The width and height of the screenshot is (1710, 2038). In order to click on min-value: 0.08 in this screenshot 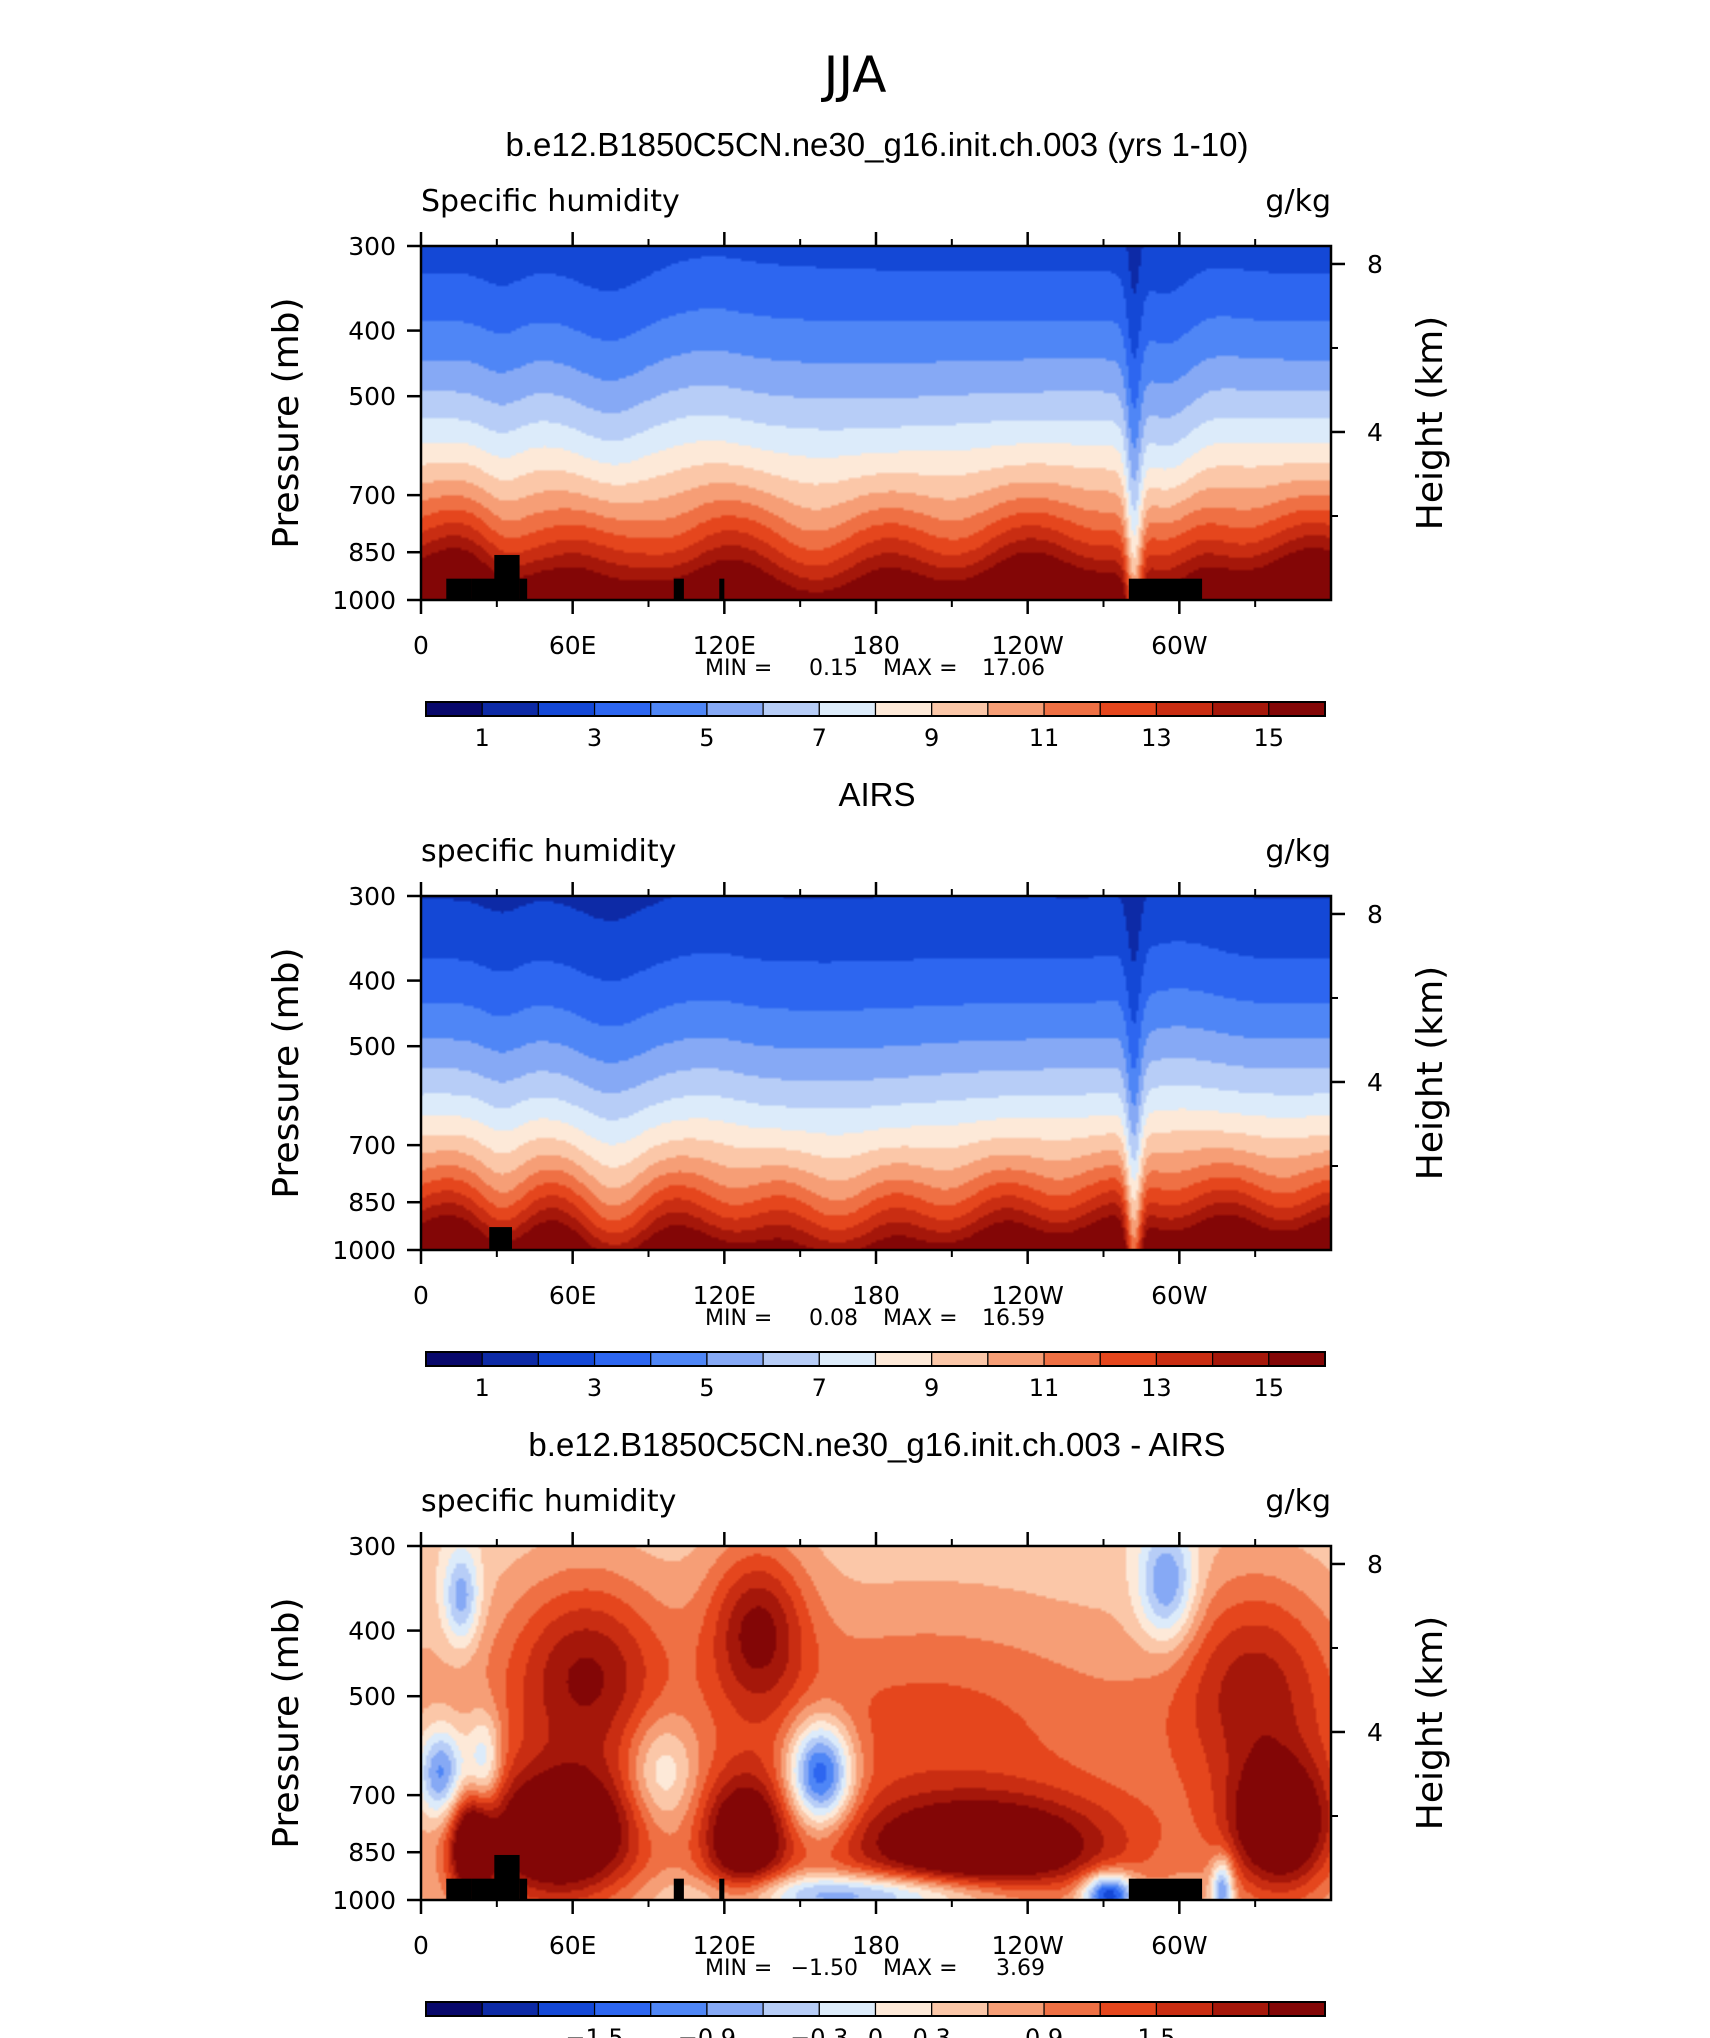, I will do `click(833, 1318)`.